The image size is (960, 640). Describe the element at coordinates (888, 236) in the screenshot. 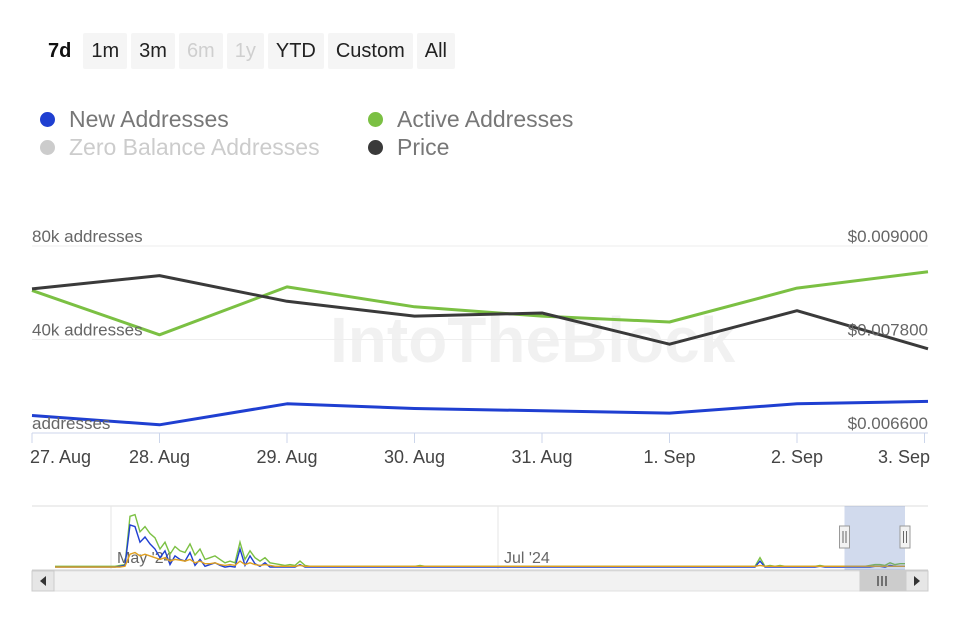

I see `right-axis-tick-label: $0.009000` at that location.